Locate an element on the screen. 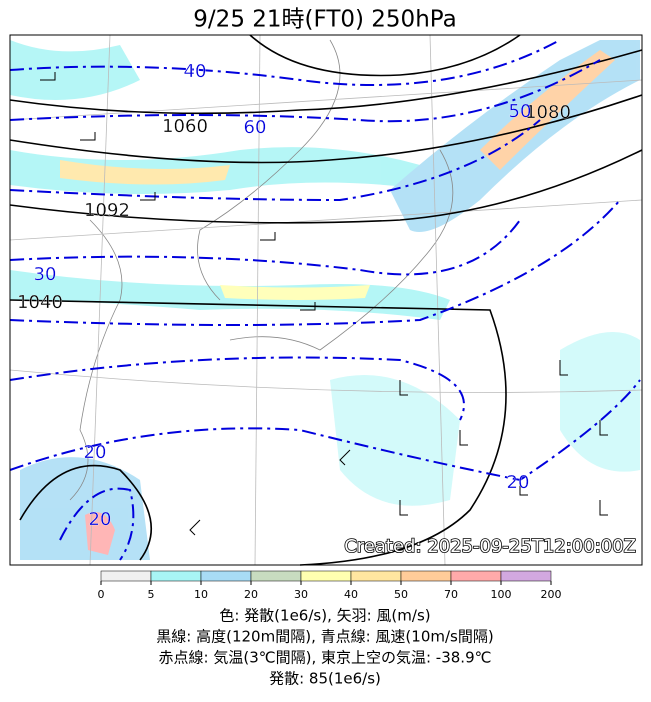  contour-label: 30 is located at coordinates (45, 274).